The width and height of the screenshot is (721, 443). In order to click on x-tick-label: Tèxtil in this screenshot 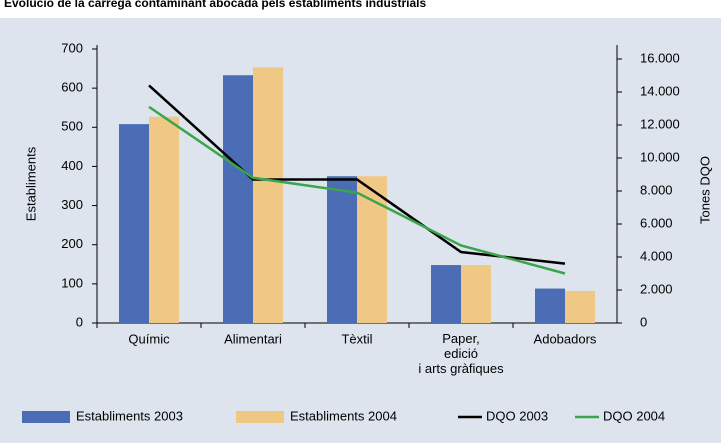, I will do `click(356, 338)`.